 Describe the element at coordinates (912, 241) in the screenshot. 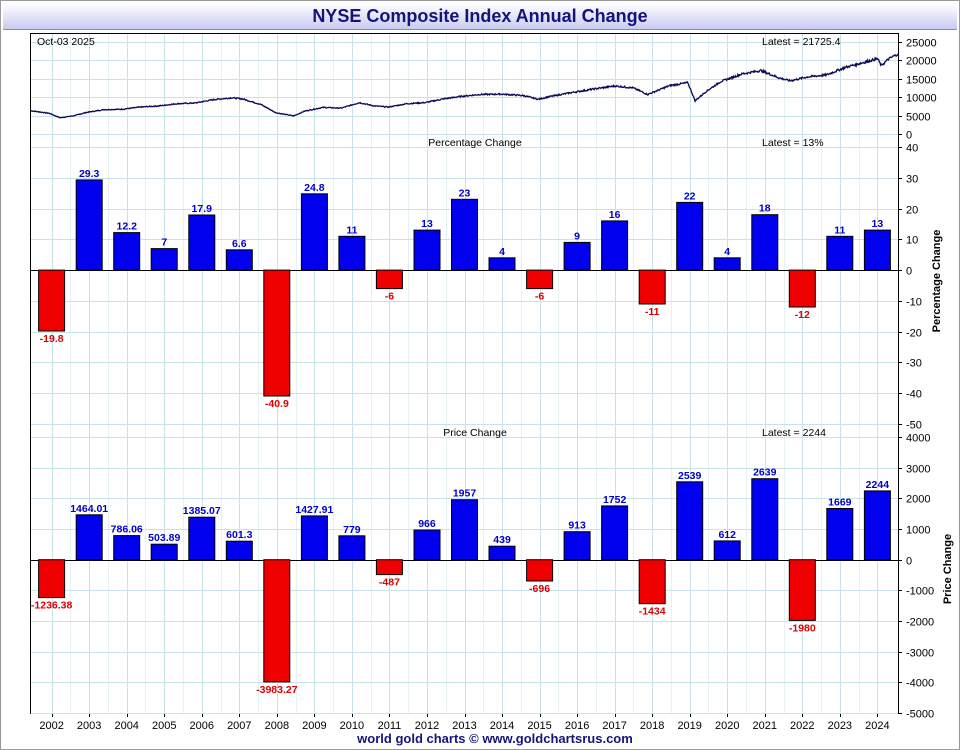

I see `percentage-y-tick-label: 10` at that location.